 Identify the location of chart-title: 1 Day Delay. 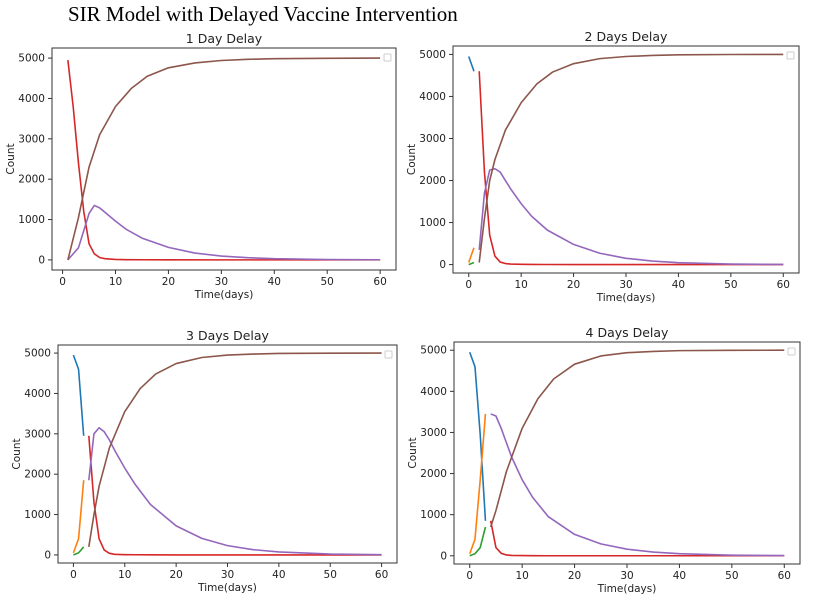
(224, 38).